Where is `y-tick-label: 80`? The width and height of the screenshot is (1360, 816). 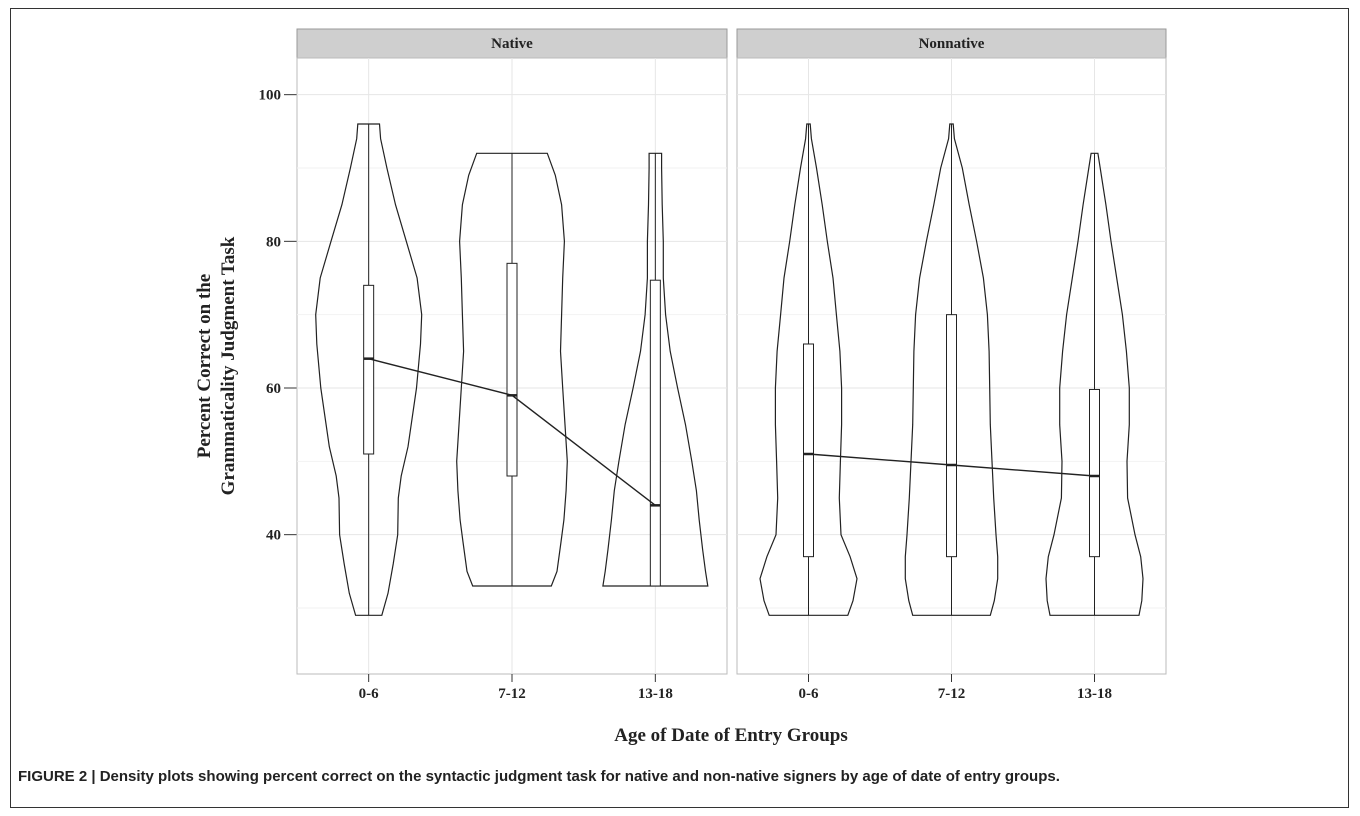 y-tick-label: 80 is located at coordinates (273, 242).